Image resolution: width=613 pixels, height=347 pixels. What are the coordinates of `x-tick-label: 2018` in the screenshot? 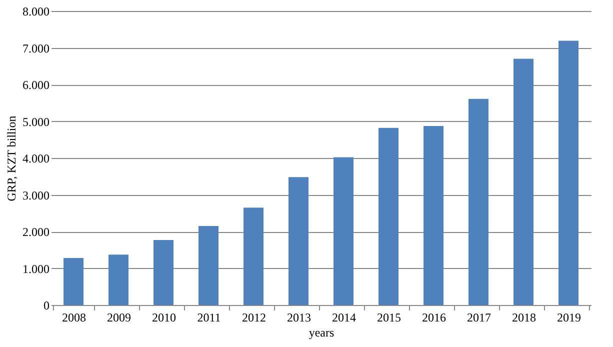 It's located at (524, 317).